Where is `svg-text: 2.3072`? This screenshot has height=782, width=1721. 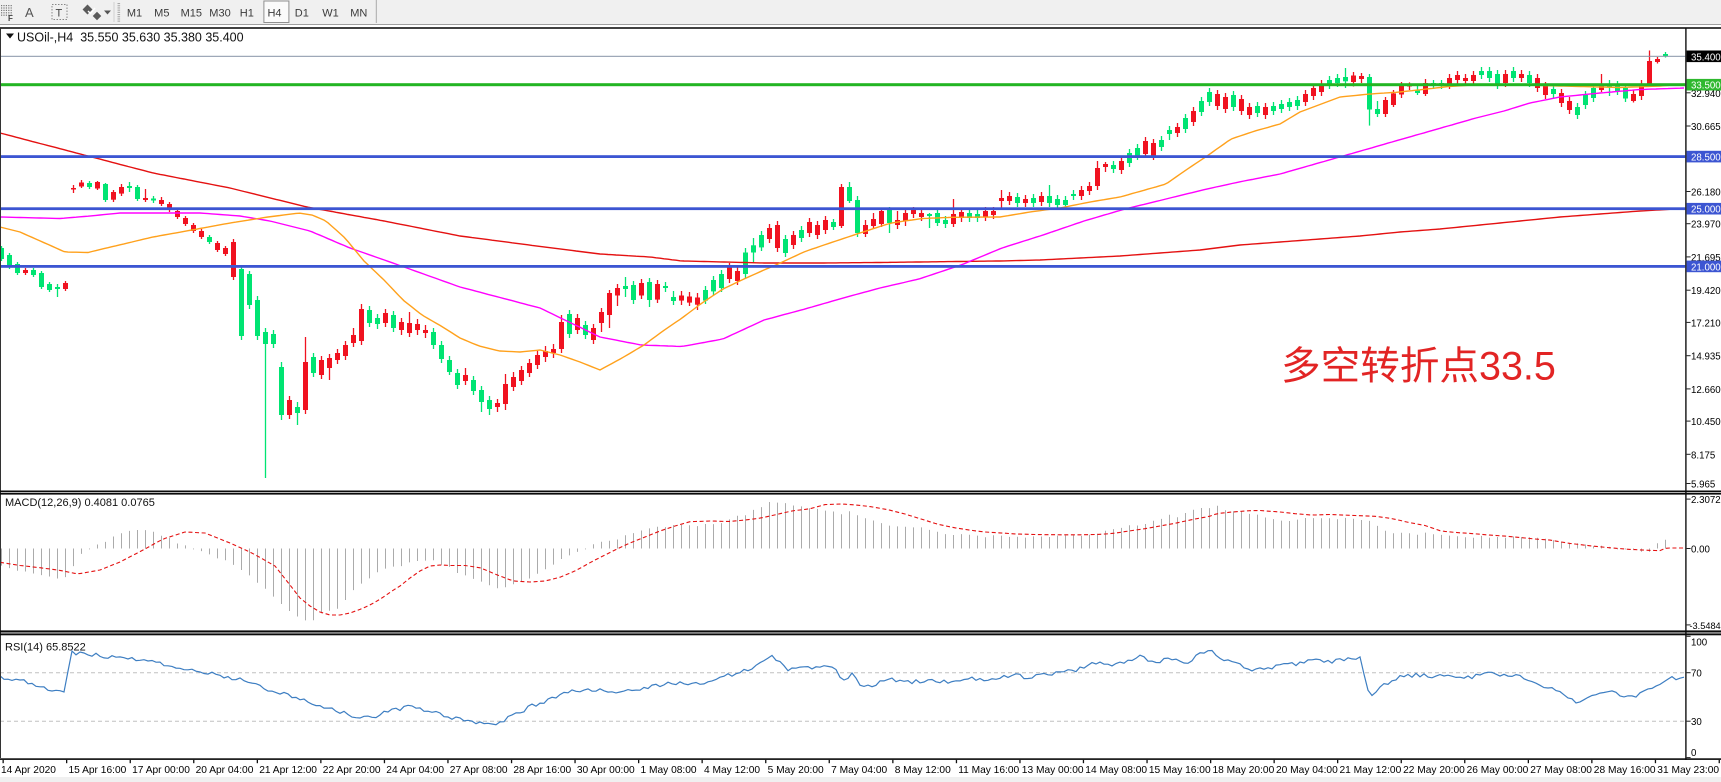 svg-text: 2.3072 is located at coordinates (1706, 500).